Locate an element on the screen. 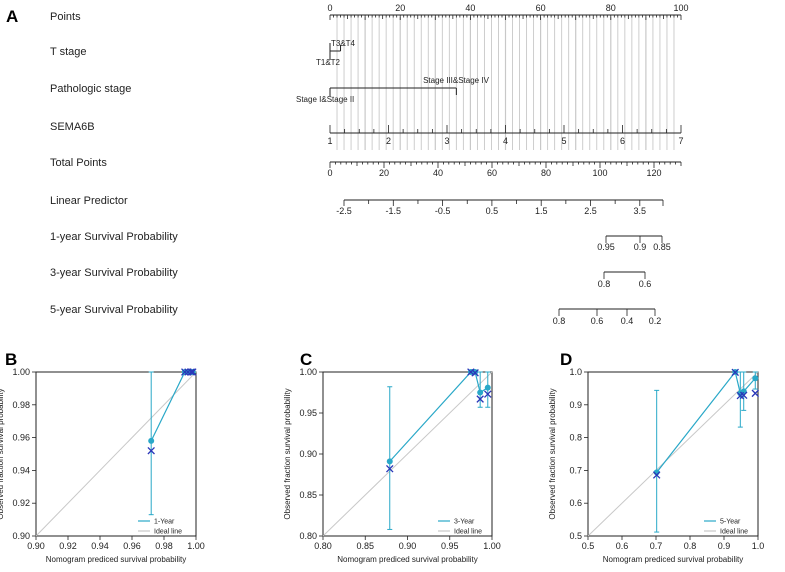 This screenshot has width=785, height=572. row-label: Total Points is located at coordinates (78, 163).